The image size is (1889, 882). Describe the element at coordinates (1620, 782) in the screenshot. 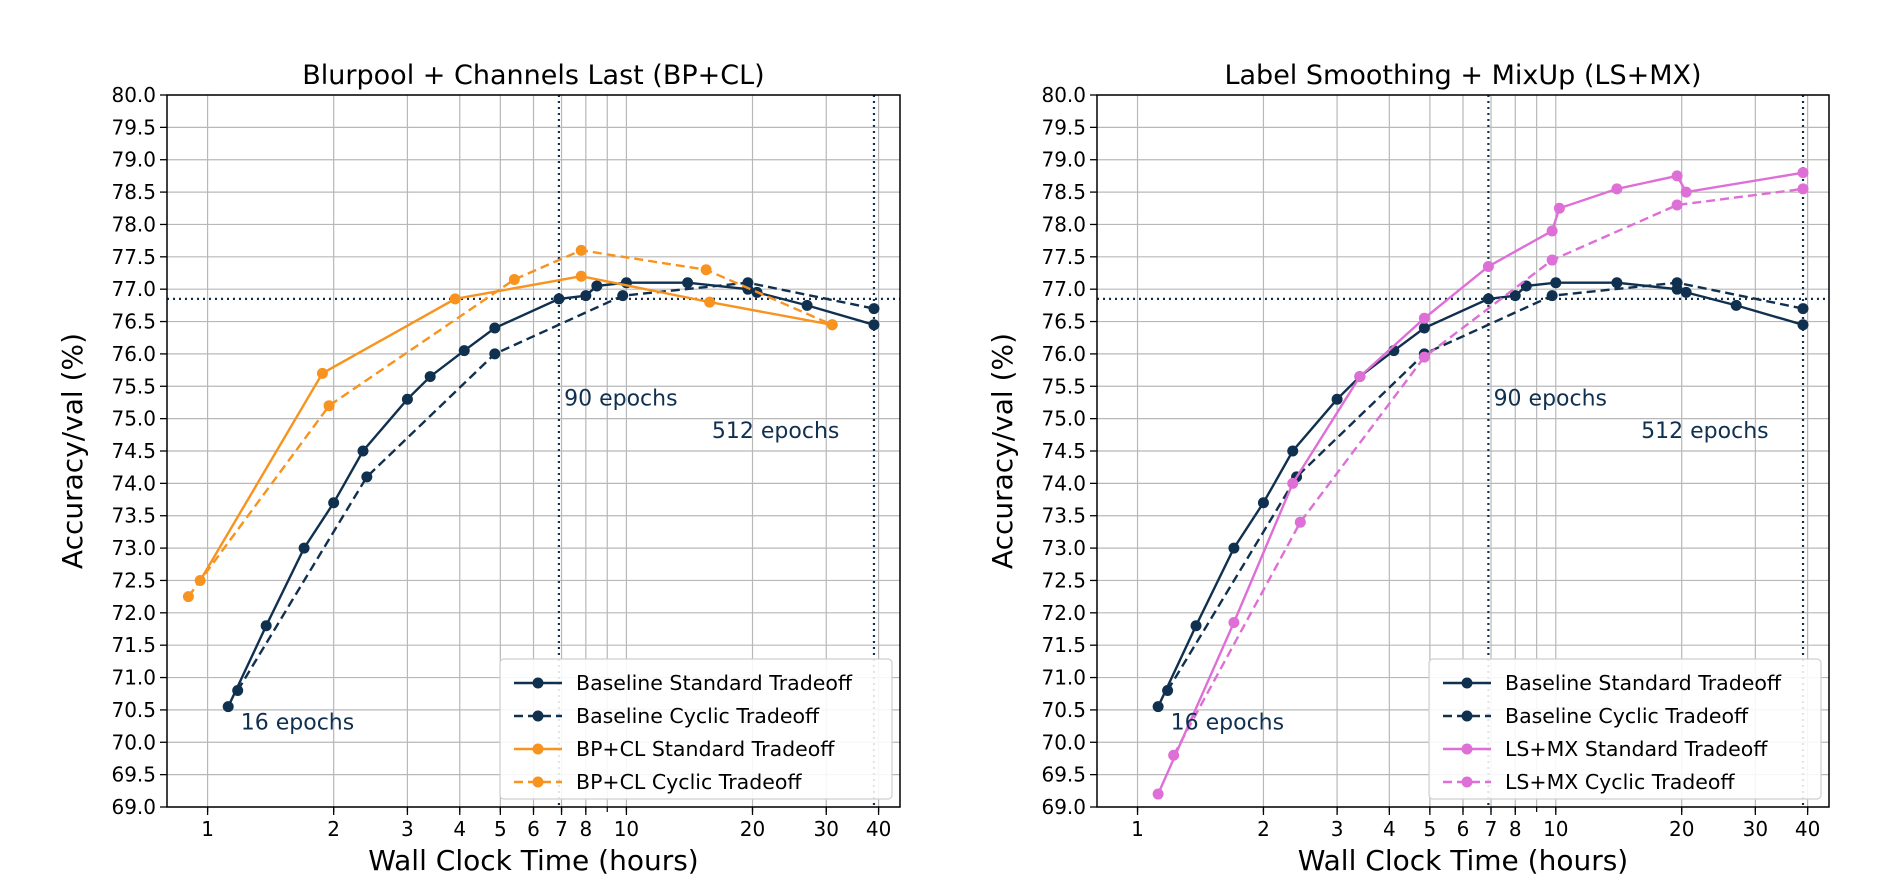

I see `legend-label: LS+MX Cyclic Tradeoff` at that location.